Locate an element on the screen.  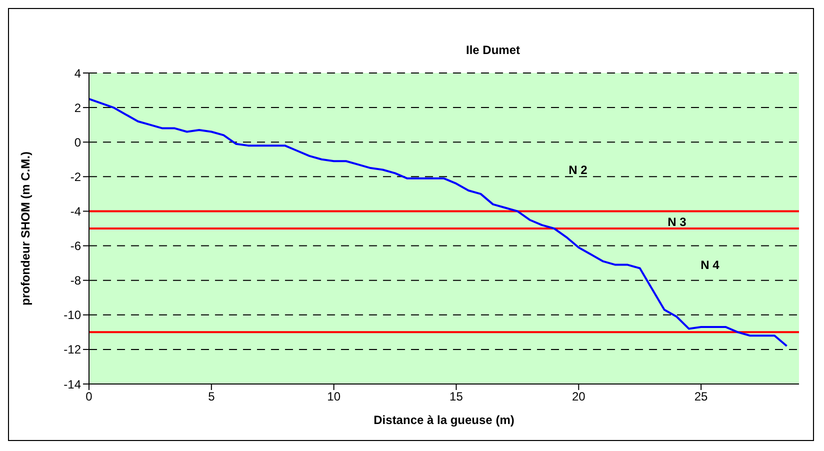
annotation: N 3 is located at coordinates (677, 222).